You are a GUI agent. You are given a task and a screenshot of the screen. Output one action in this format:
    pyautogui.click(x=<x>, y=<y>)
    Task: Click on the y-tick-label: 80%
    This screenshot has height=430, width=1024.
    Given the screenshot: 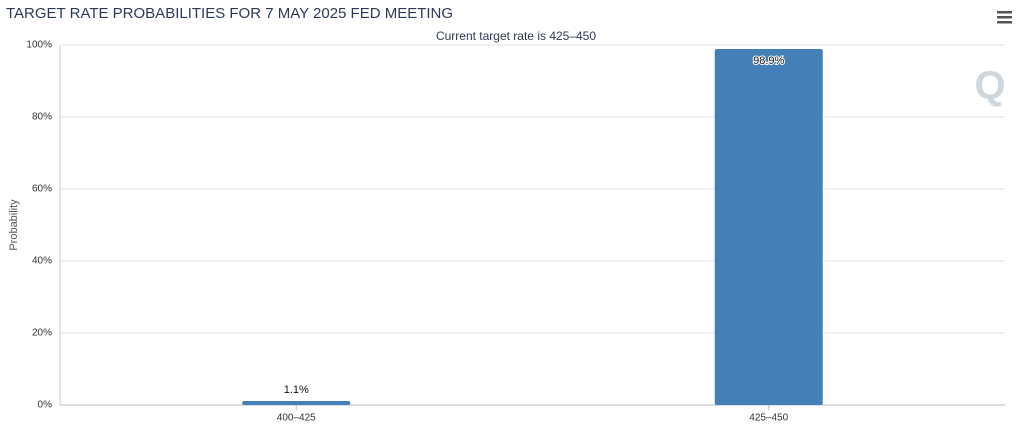 What is the action you would take?
    pyautogui.click(x=42, y=117)
    